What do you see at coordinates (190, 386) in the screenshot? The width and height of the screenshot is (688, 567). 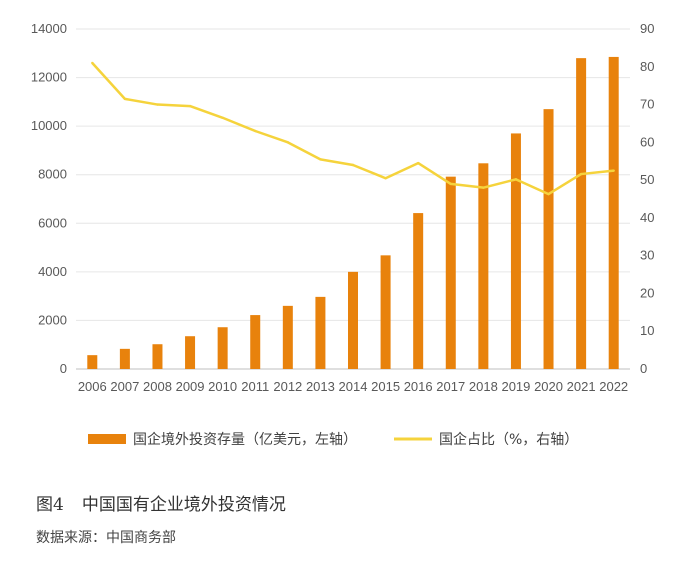 I see `x-tick-label: 2009` at bounding box center [190, 386].